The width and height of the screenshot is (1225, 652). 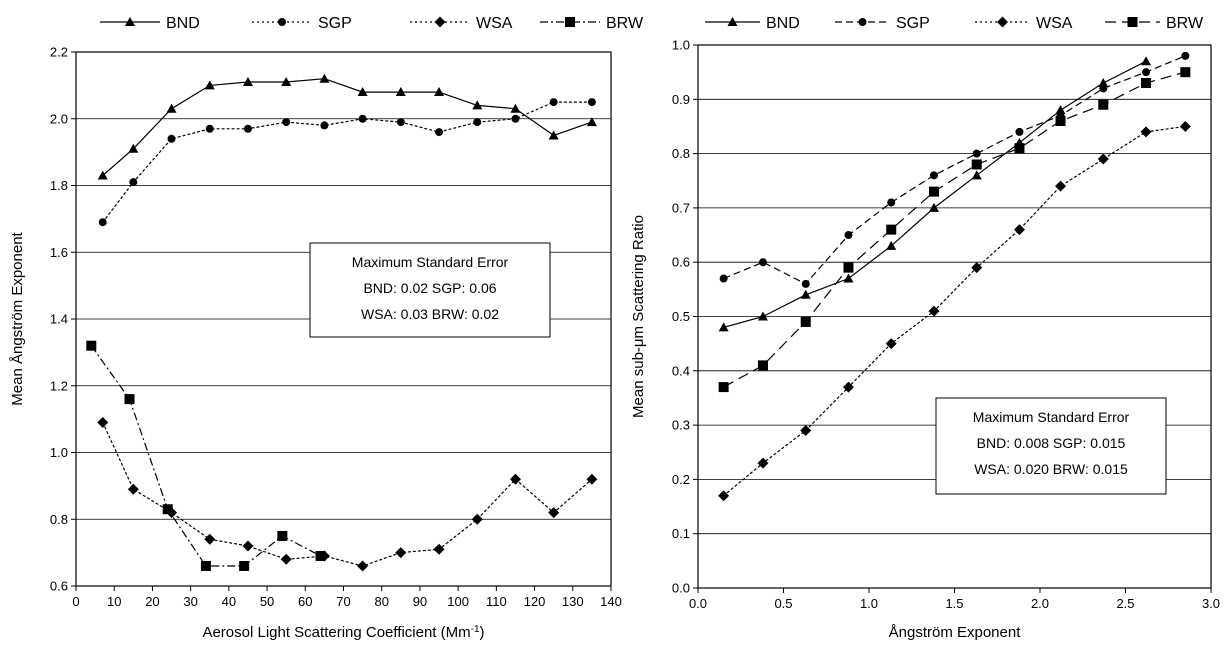 What do you see at coordinates (611, 601) in the screenshot?
I see `x-tick-label: 140` at bounding box center [611, 601].